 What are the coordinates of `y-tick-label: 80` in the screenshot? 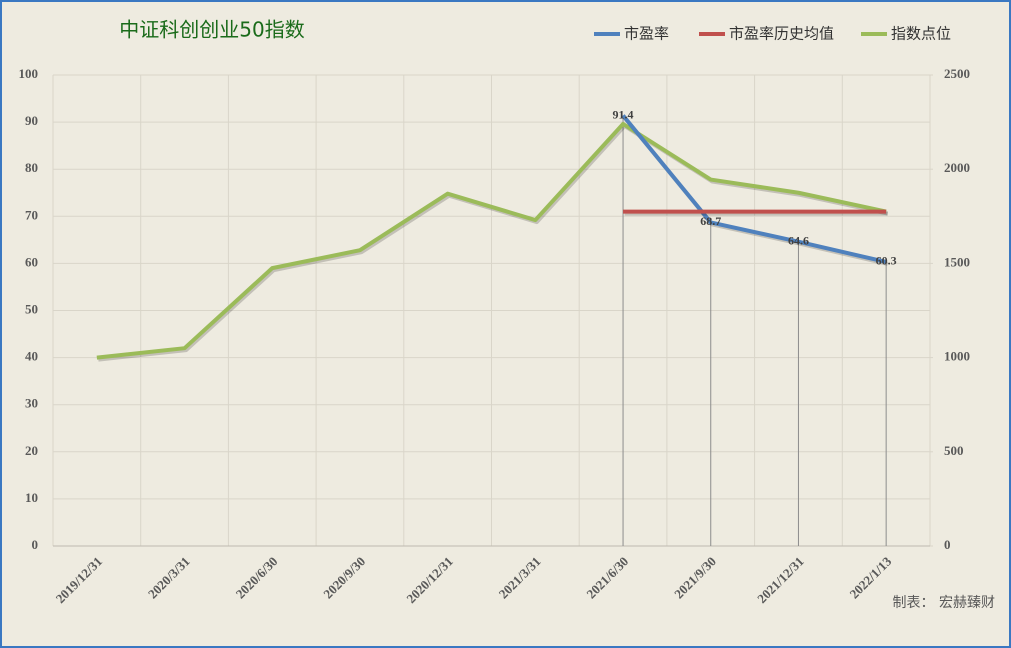 It's located at (31, 167).